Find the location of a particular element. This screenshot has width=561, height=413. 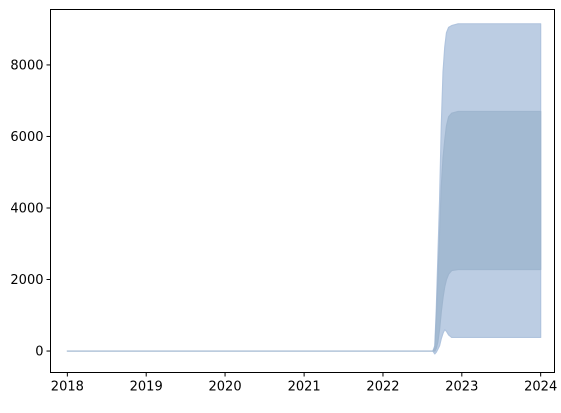

y-axis-ticks: 0 2000 4000 6000 8000 is located at coordinates (30, 209).